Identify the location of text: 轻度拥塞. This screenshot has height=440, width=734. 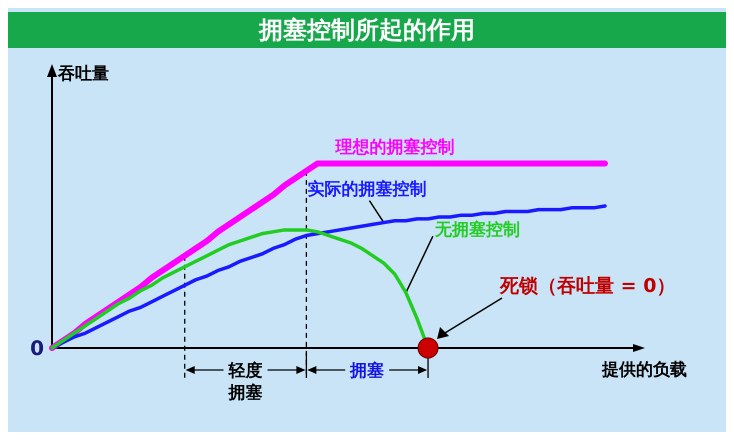
(245, 382).